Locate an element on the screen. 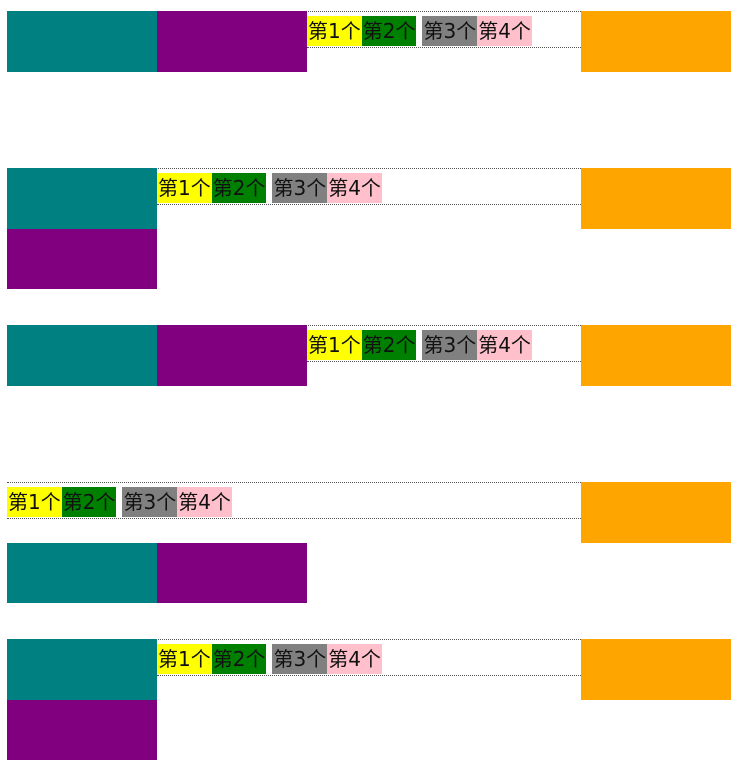 The image size is (738, 778). layout-demo-3: 第1个 第2个 第3个 第4个 is located at coordinates (369, 355).